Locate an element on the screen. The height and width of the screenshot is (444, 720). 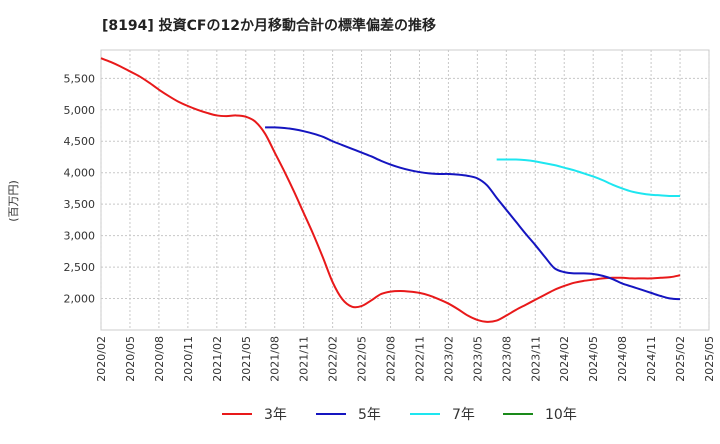
y-tick-label: 3,500 is located at coordinates (80, 204).